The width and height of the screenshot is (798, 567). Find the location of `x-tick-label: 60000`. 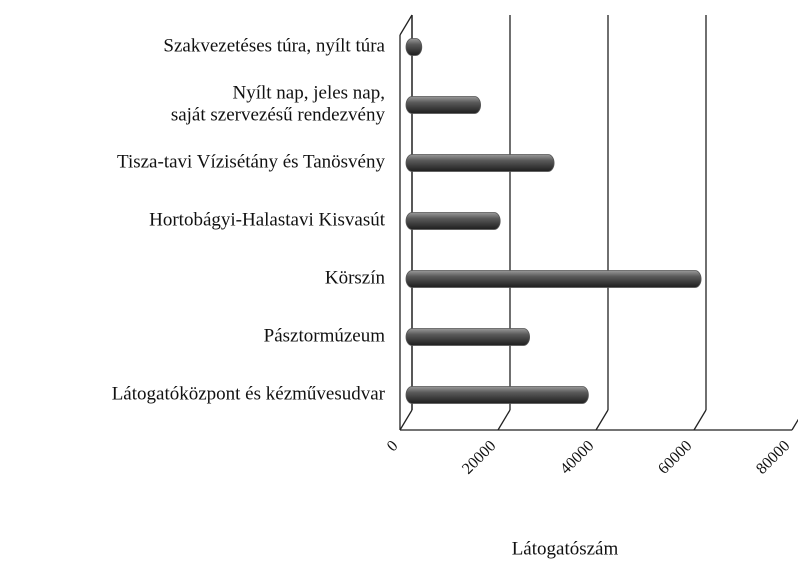

x-tick-label: 60000 is located at coordinates (675, 457).